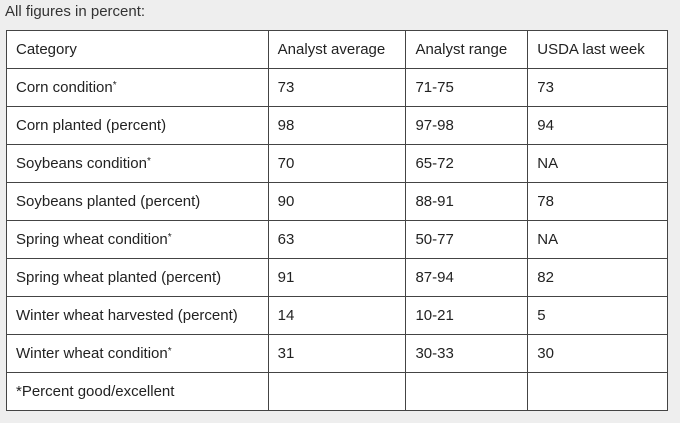 The image size is (680, 423). Describe the element at coordinates (137, 277) in the screenshot. I see `category-cell: Spring wheat planted (percent)` at that location.